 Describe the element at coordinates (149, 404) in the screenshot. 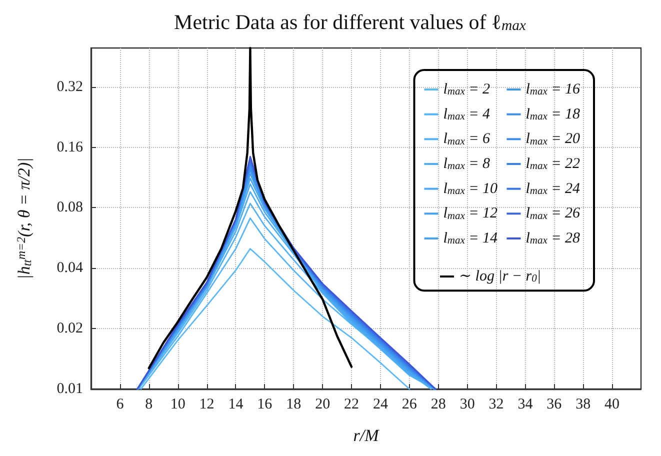

I see `x-tick-label: 8` at that location.